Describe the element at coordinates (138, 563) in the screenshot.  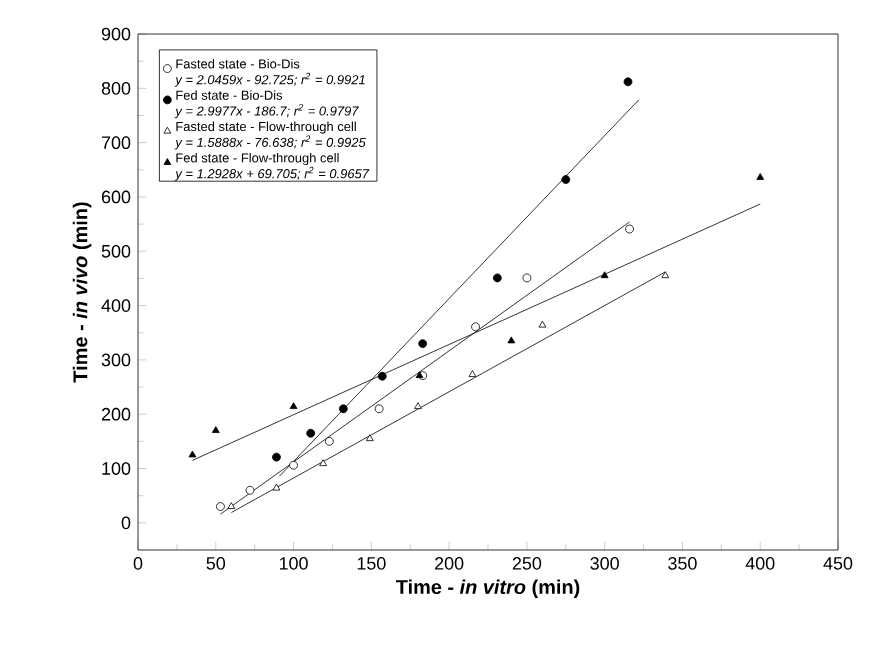
I see `x-tick-label: 0` at that location.